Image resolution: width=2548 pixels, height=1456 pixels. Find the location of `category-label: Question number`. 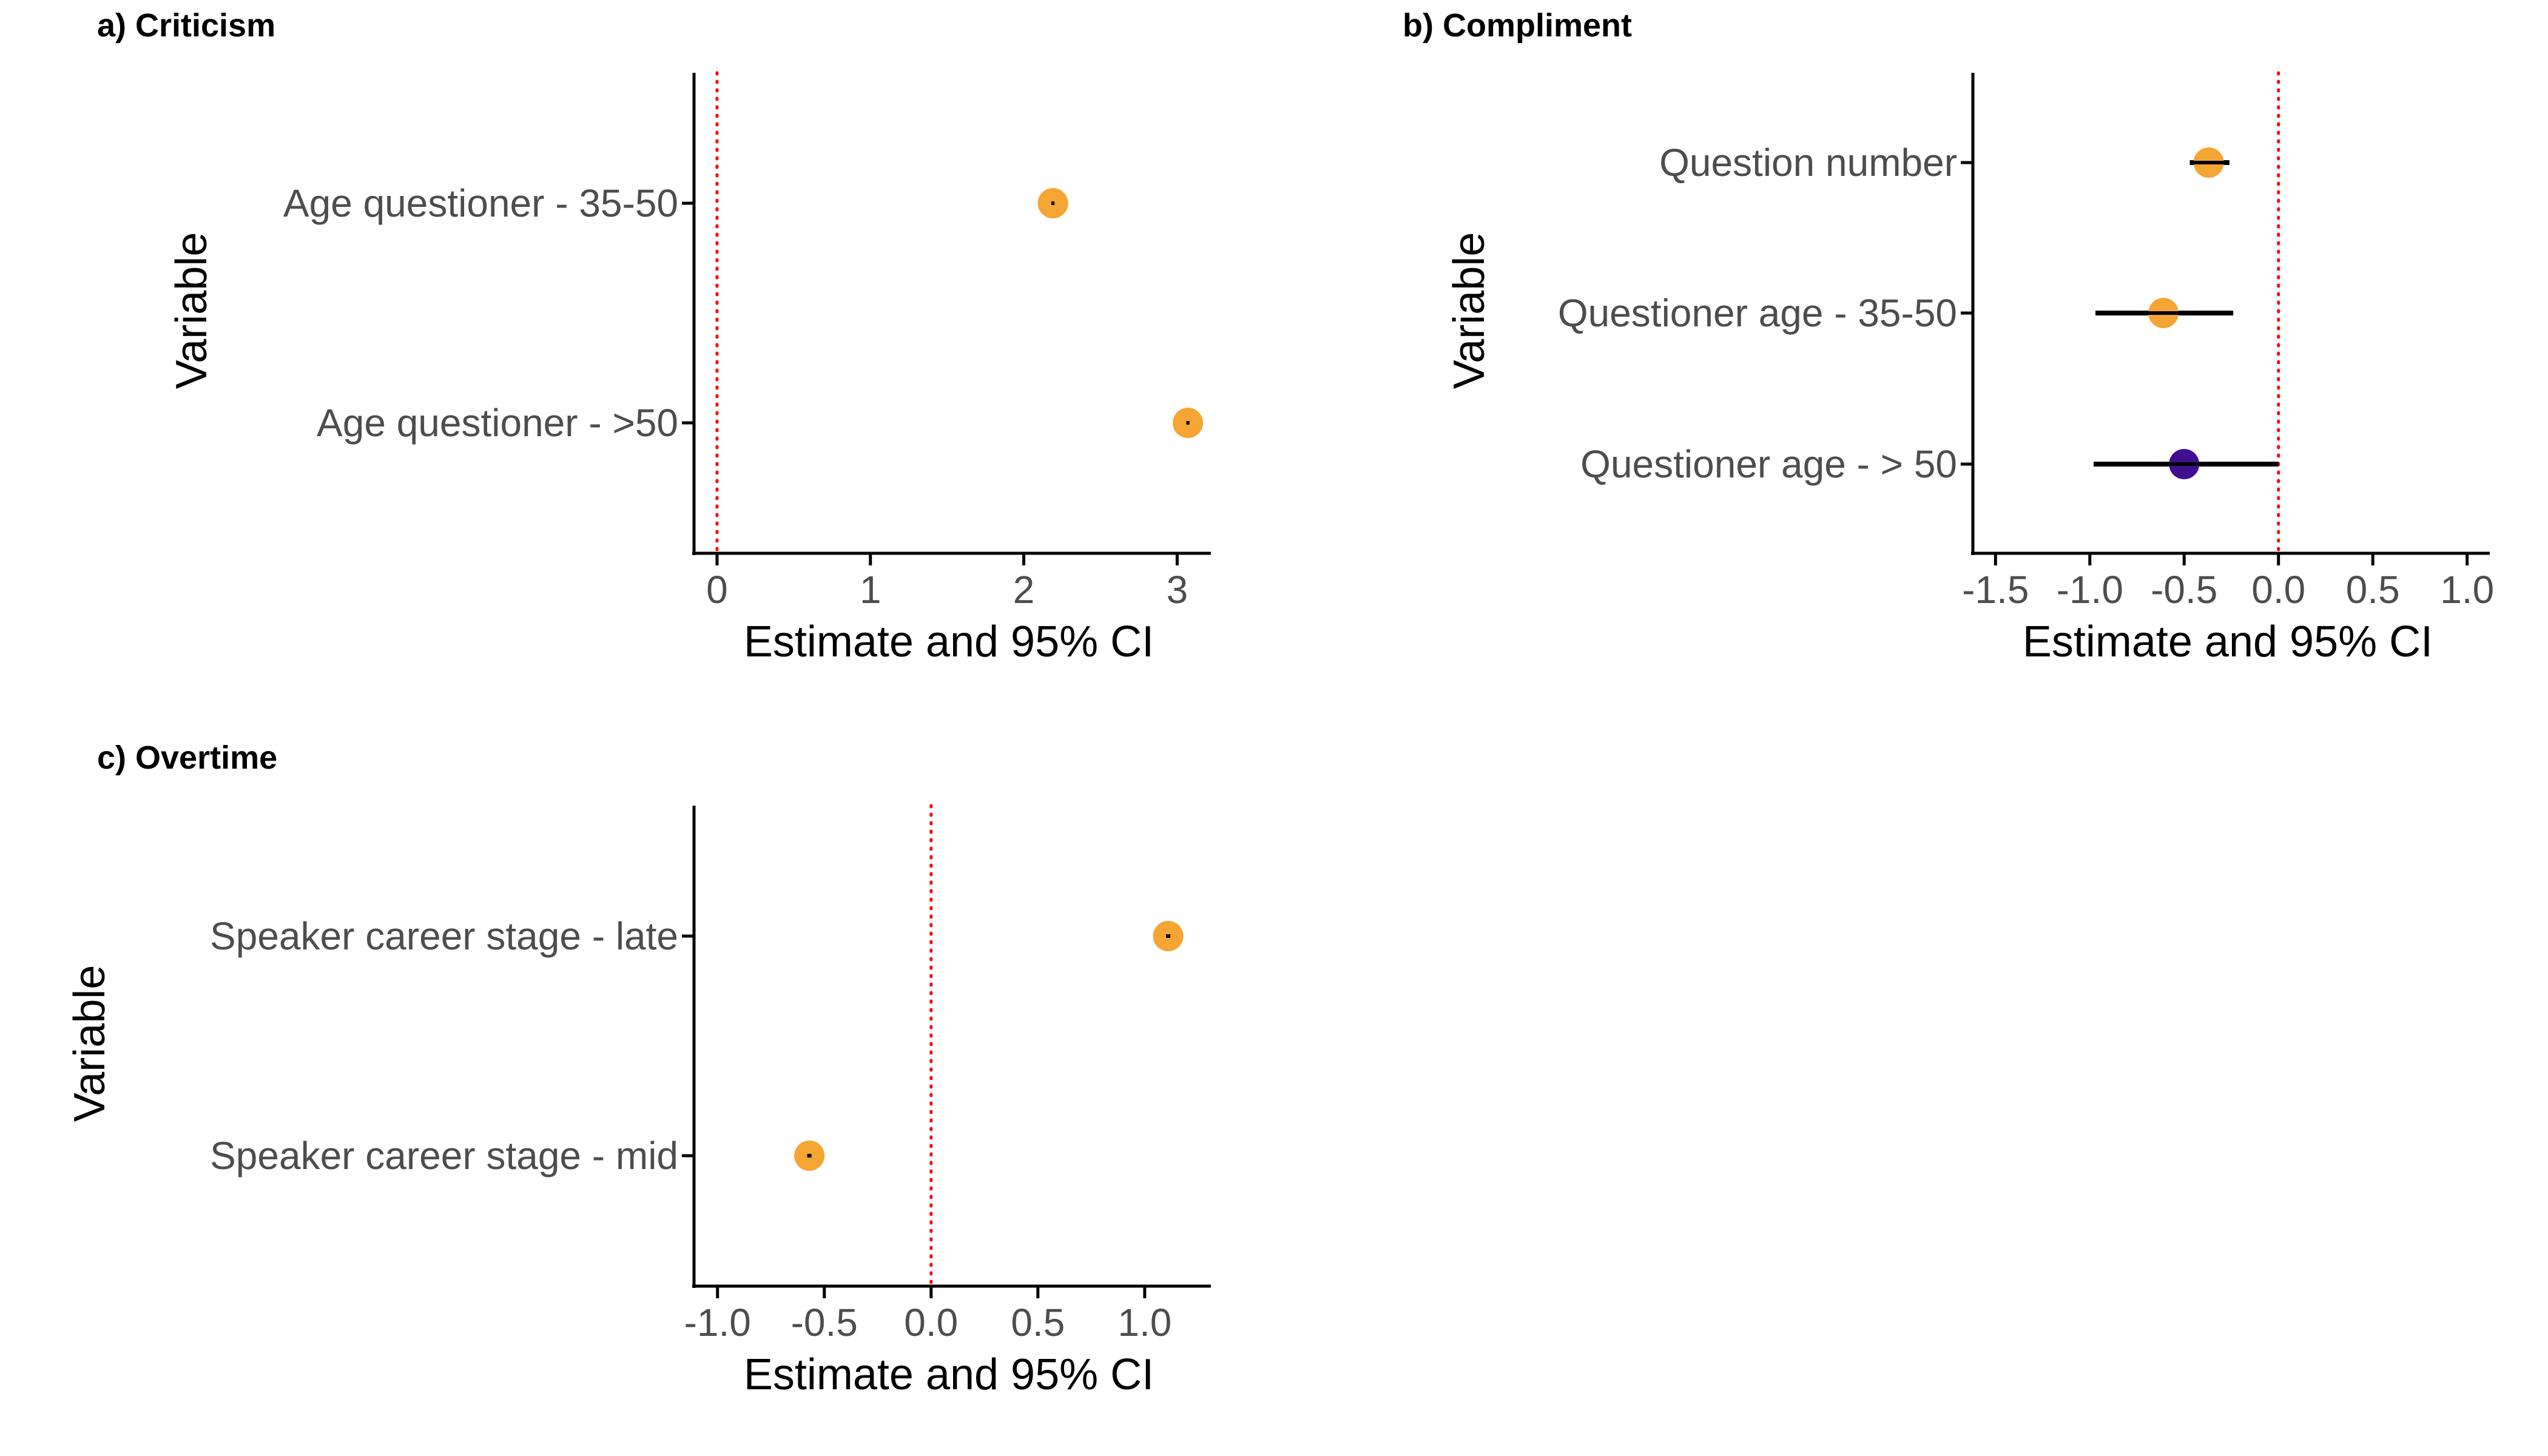

category-label: Question number is located at coordinates (1808, 162).